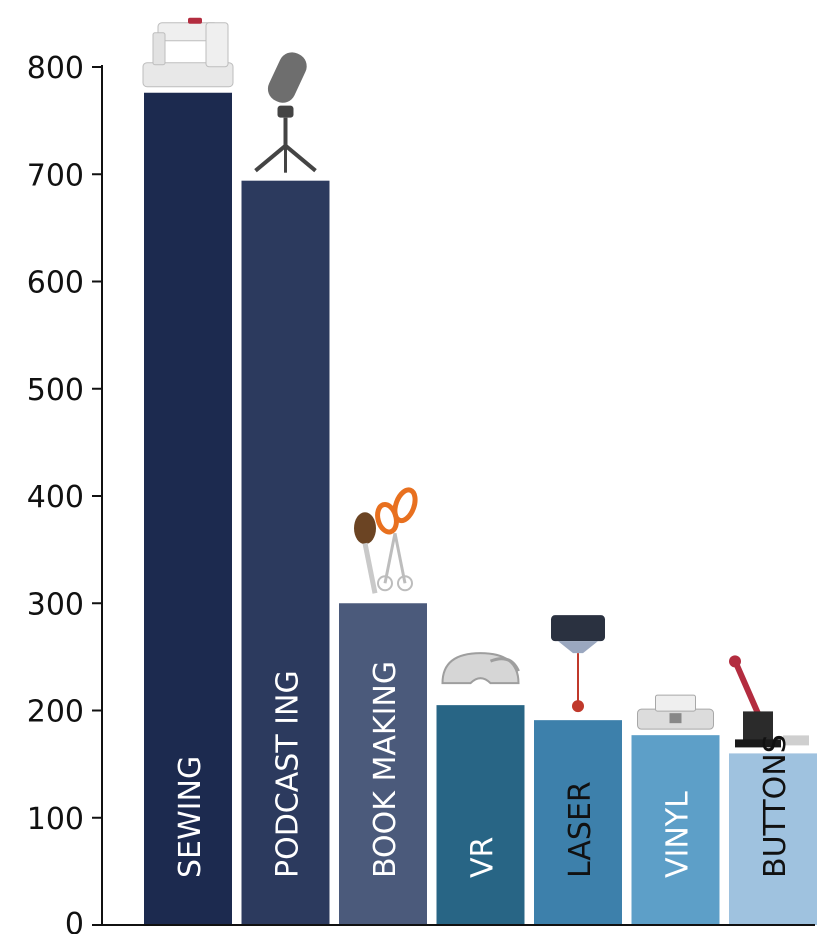 The width and height of the screenshot is (817, 934). What do you see at coordinates (678, 834) in the screenshot?
I see `bar-label: VINYL` at bounding box center [678, 834].